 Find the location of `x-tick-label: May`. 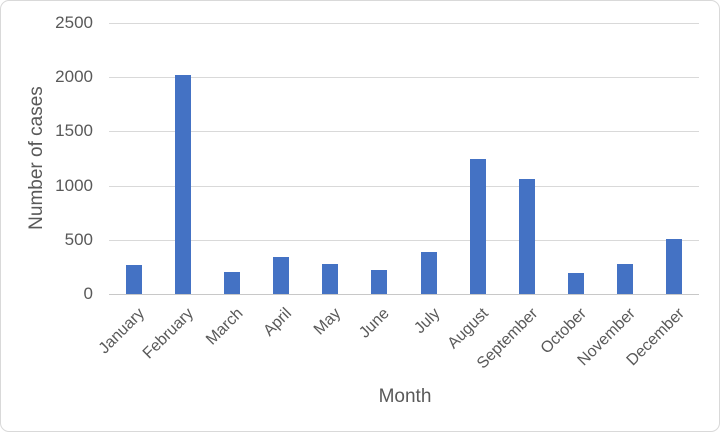

x-tick-label: May is located at coordinates (327, 322).